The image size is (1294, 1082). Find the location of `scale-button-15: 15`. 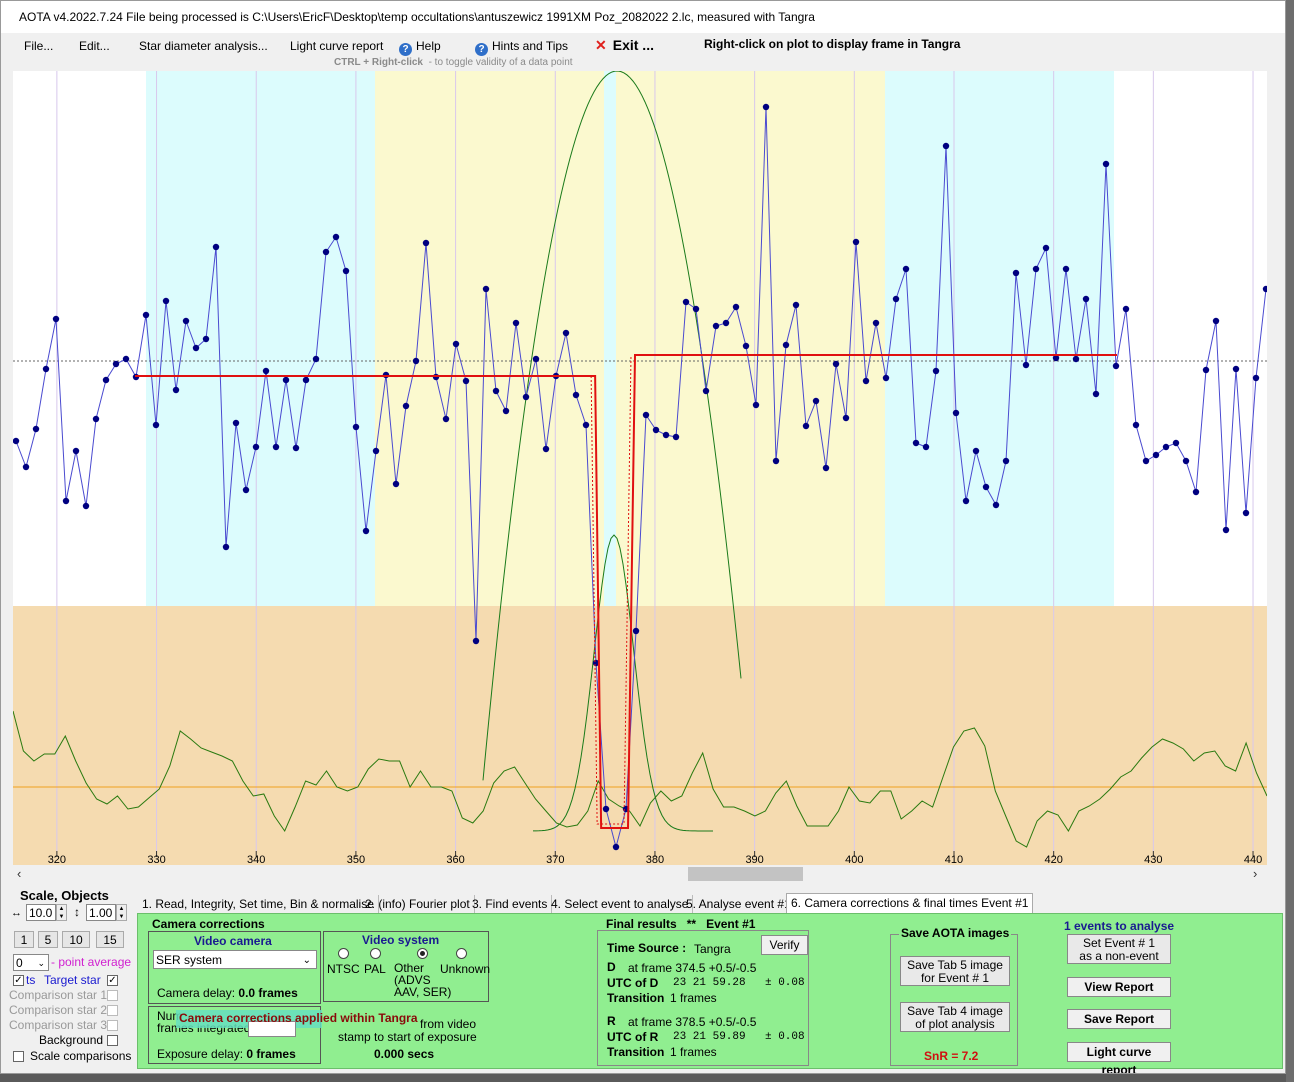

scale-button-15: 15 is located at coordinates (110, 939).